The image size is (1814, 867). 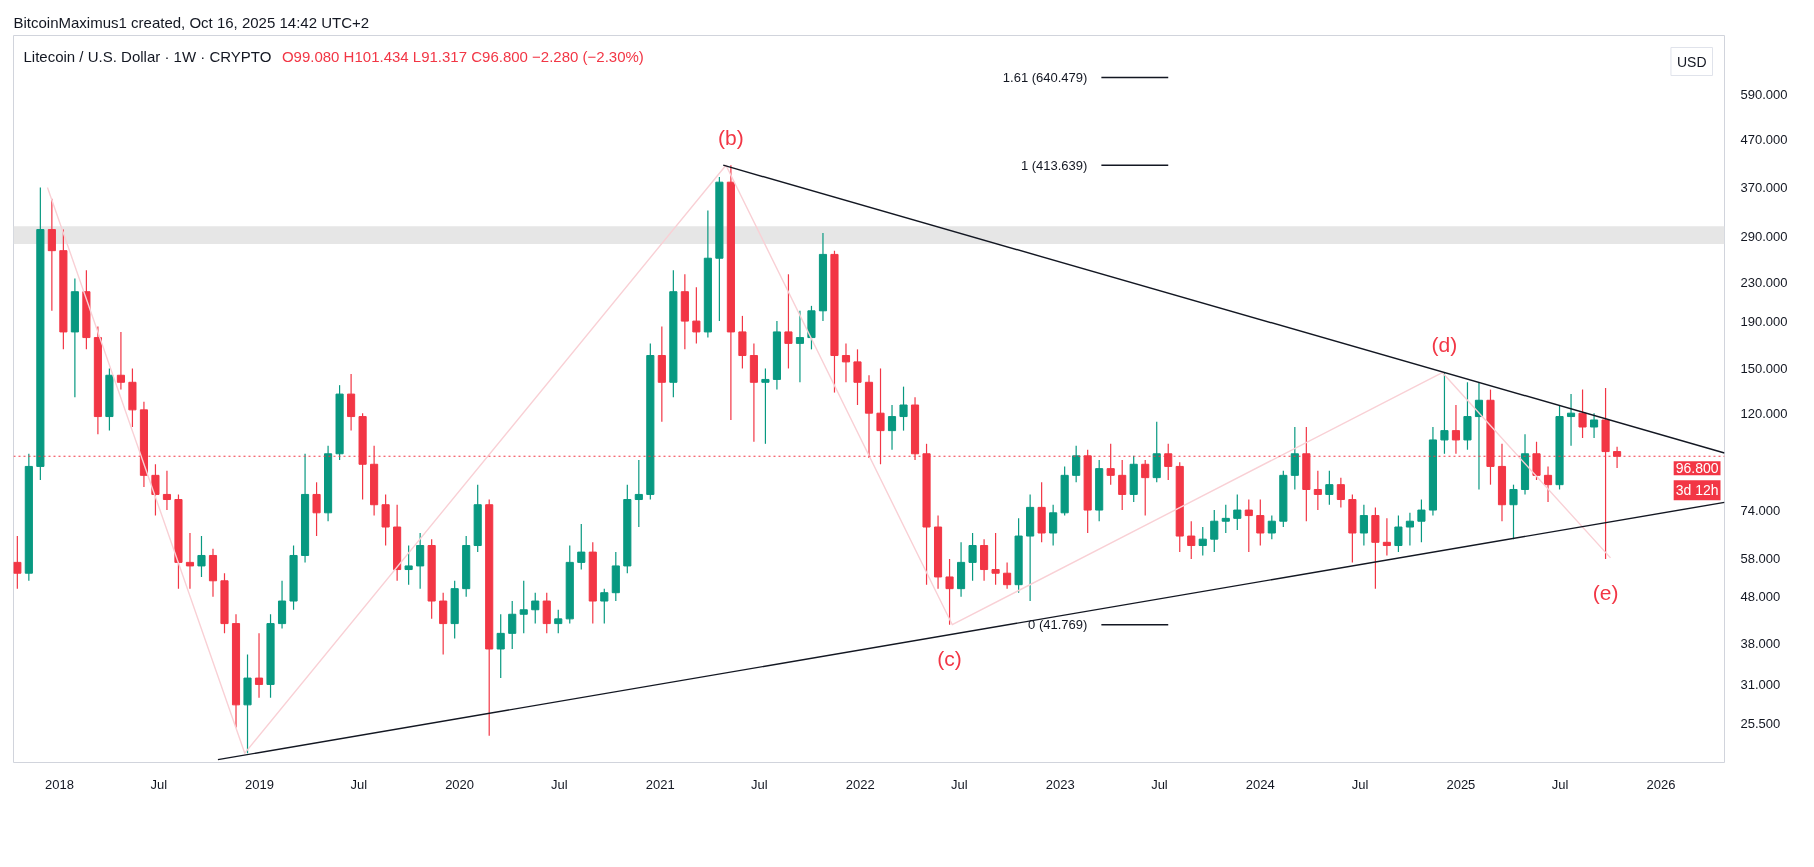 I want to click on x-tick-label: 2024, so click(x=1260, y=784).